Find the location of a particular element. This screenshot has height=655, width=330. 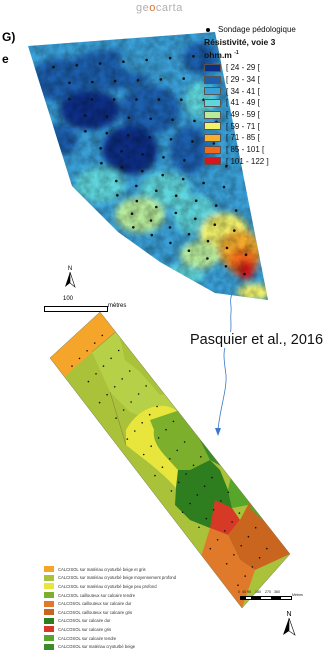

soil-label: CALCISOL caillouteux sur calcaire tendre is located at coordinates (97, 595).